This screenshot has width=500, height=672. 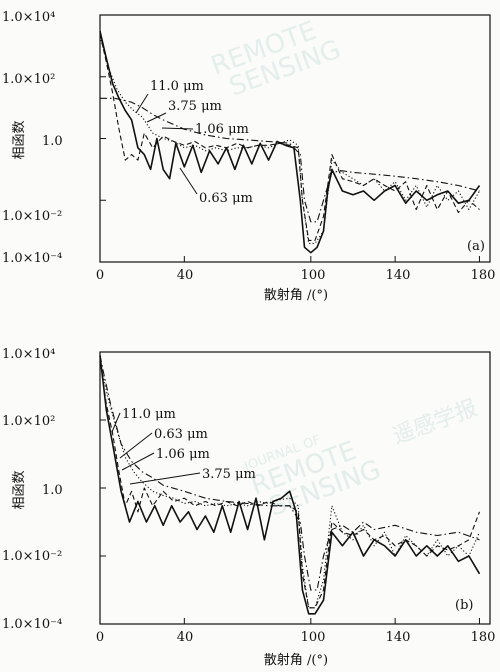 What do you see at coordinates (464, 605) in the screenshot?
I see `panel-label-b: (b)` at bounding box center [464, 605].